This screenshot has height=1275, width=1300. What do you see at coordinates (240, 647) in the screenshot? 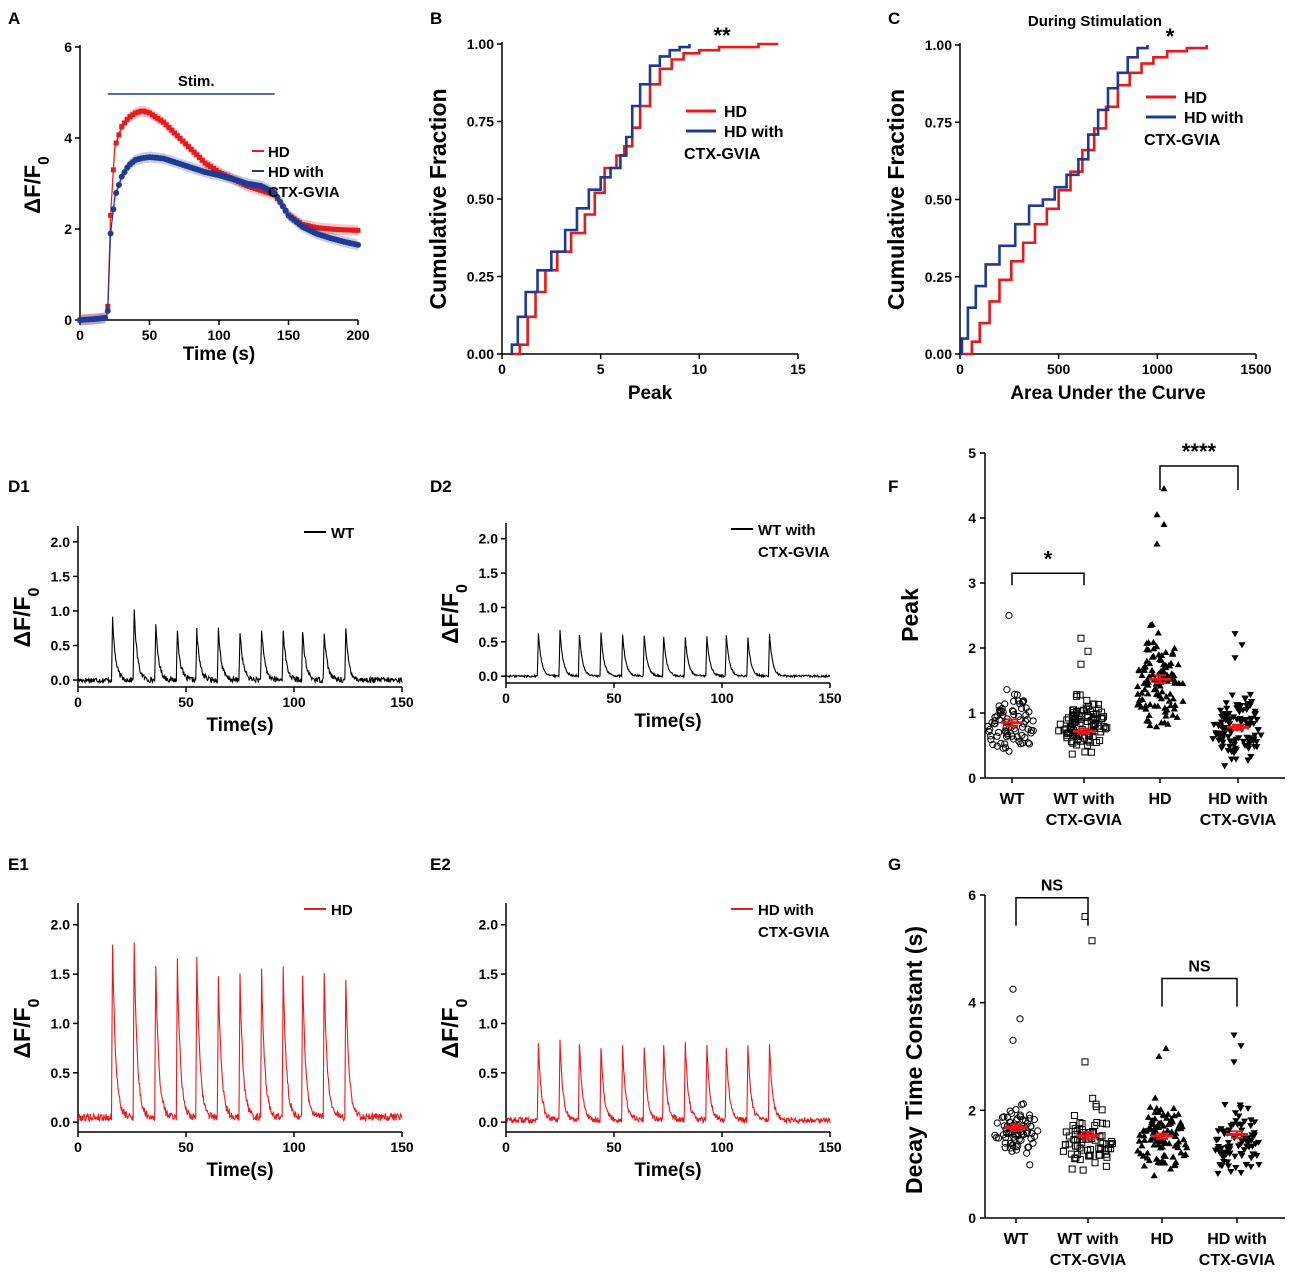
I see `d1-trace` at bounding box center [240, 647].